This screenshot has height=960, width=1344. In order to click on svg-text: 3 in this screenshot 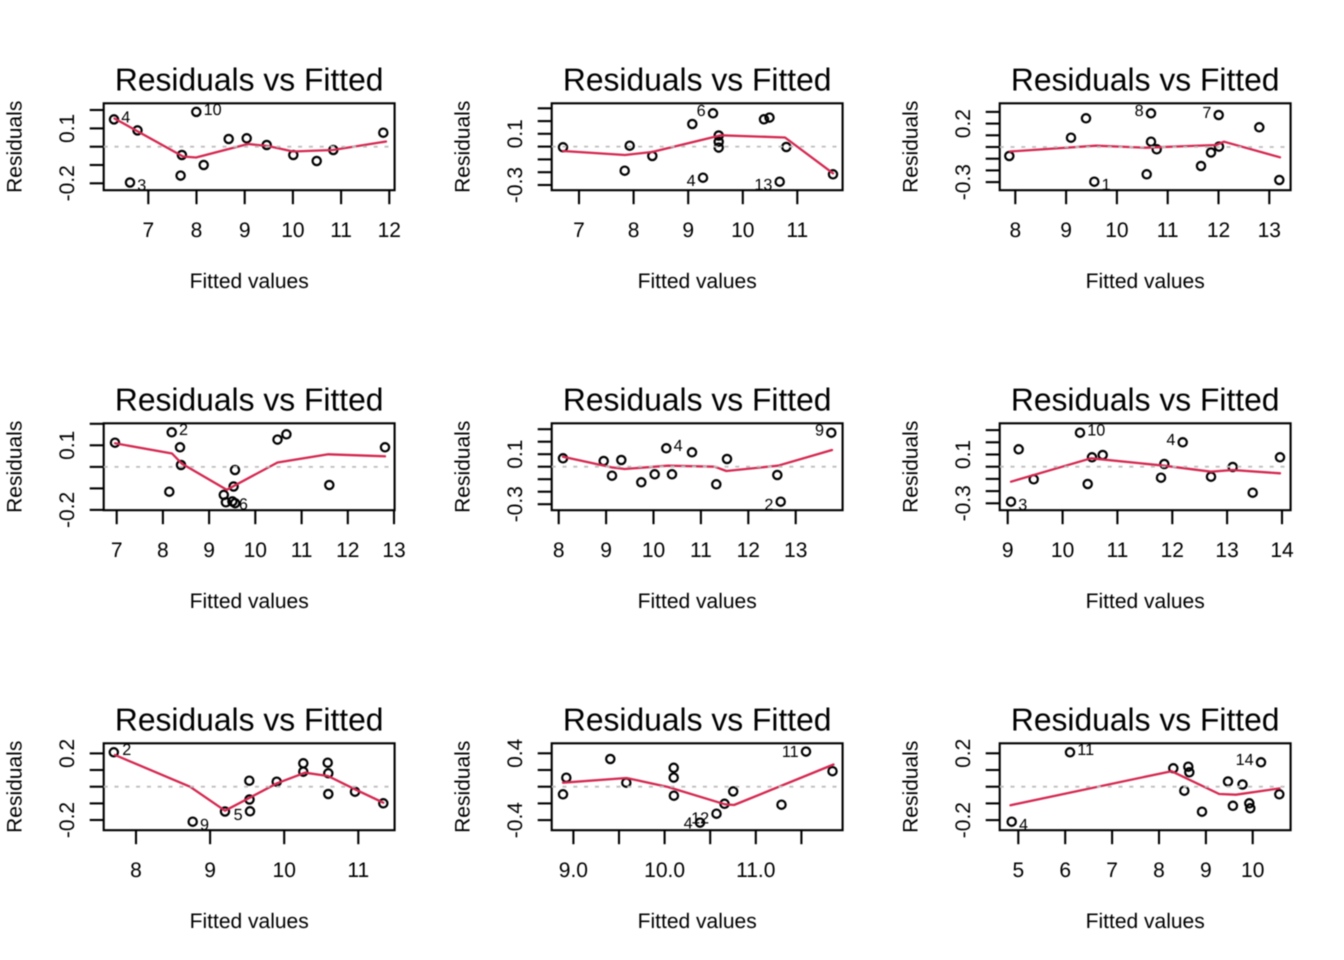, I will do `click(141, 186)`.